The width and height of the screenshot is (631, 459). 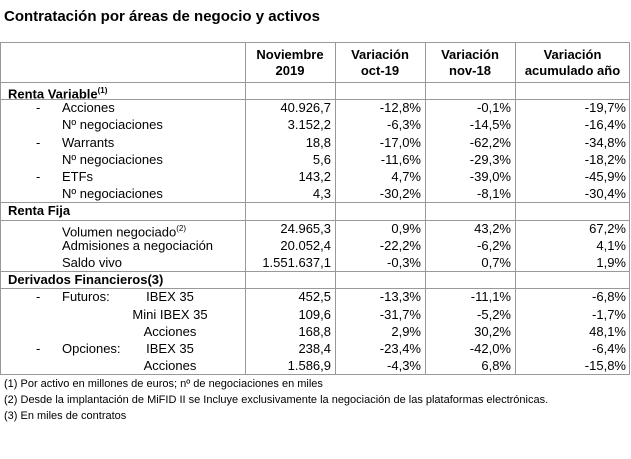 What do you see at coordinates (88, 142) in the screenshot?
I see `row-label: Warrants` at bounding box center [88, 142].